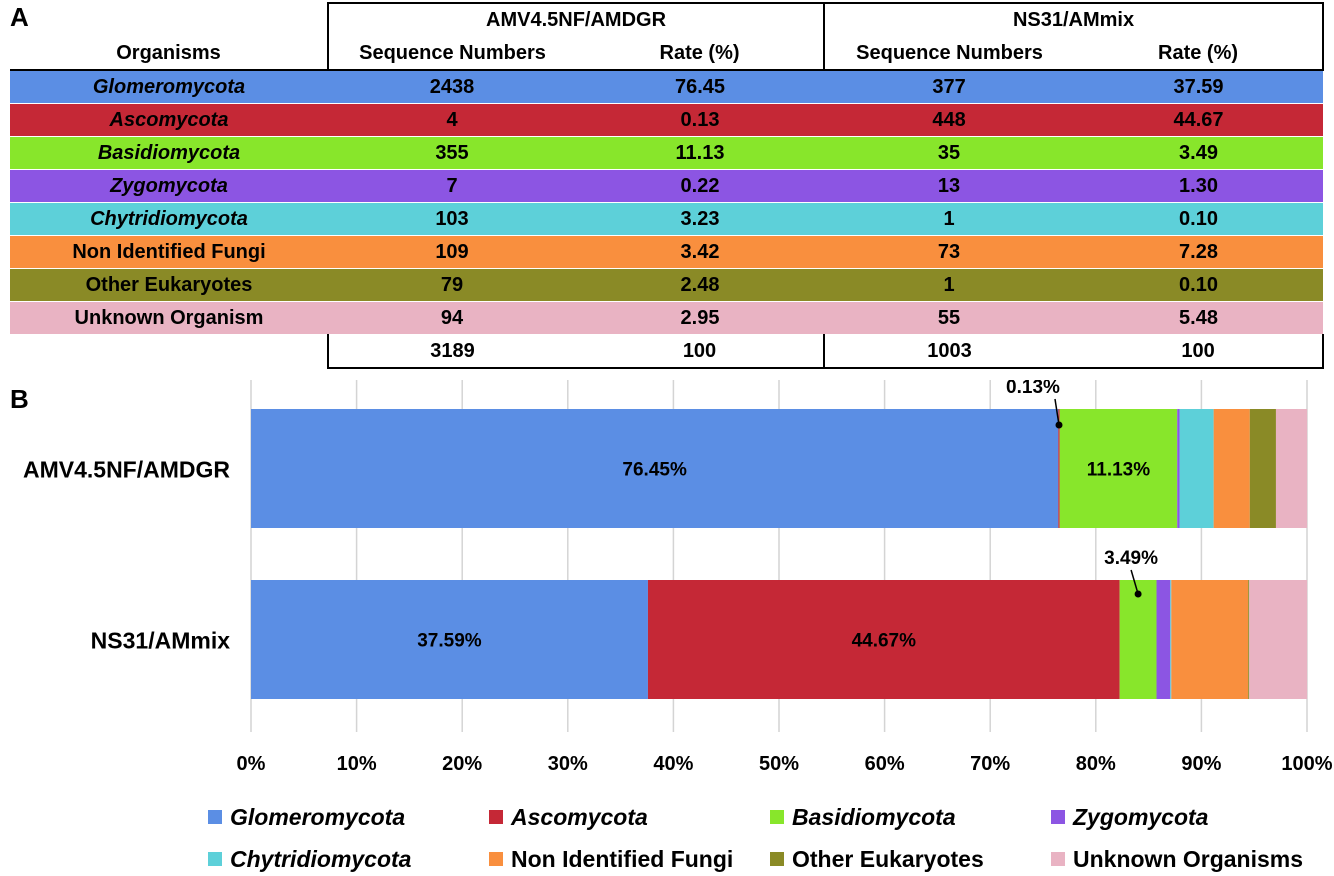  Describe the element at coordinates (700, 318) in the screenshot. I see `amv-rate-cell: 2.95` at that location.